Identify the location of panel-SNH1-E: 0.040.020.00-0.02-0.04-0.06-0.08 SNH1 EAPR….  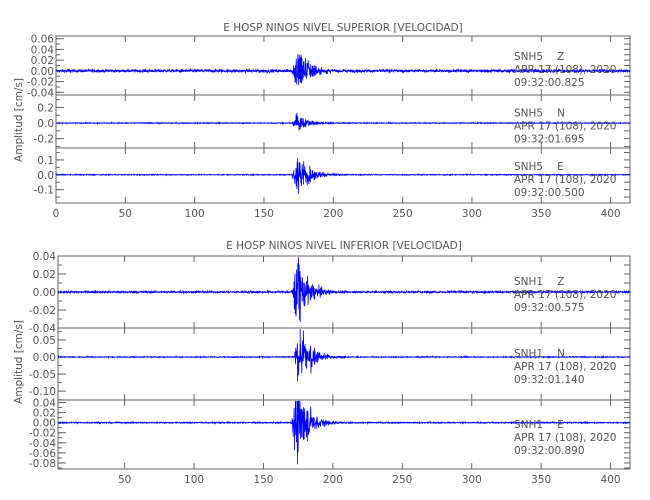
(330, 434).